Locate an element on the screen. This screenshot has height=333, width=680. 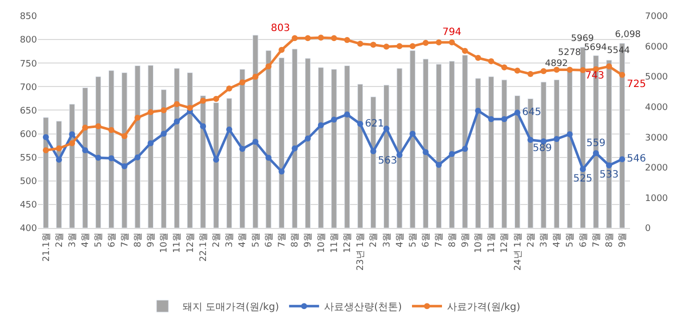
y-tick-label: 800 is located at coordinates (29, 41).